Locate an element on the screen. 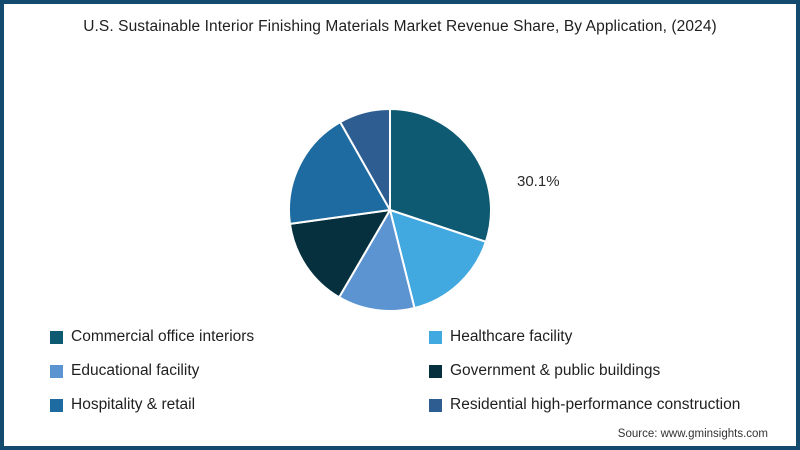 This screenshot has height=450, width=800. legend-item-label: Commercial office interiors is located at coordinates (163, 336).